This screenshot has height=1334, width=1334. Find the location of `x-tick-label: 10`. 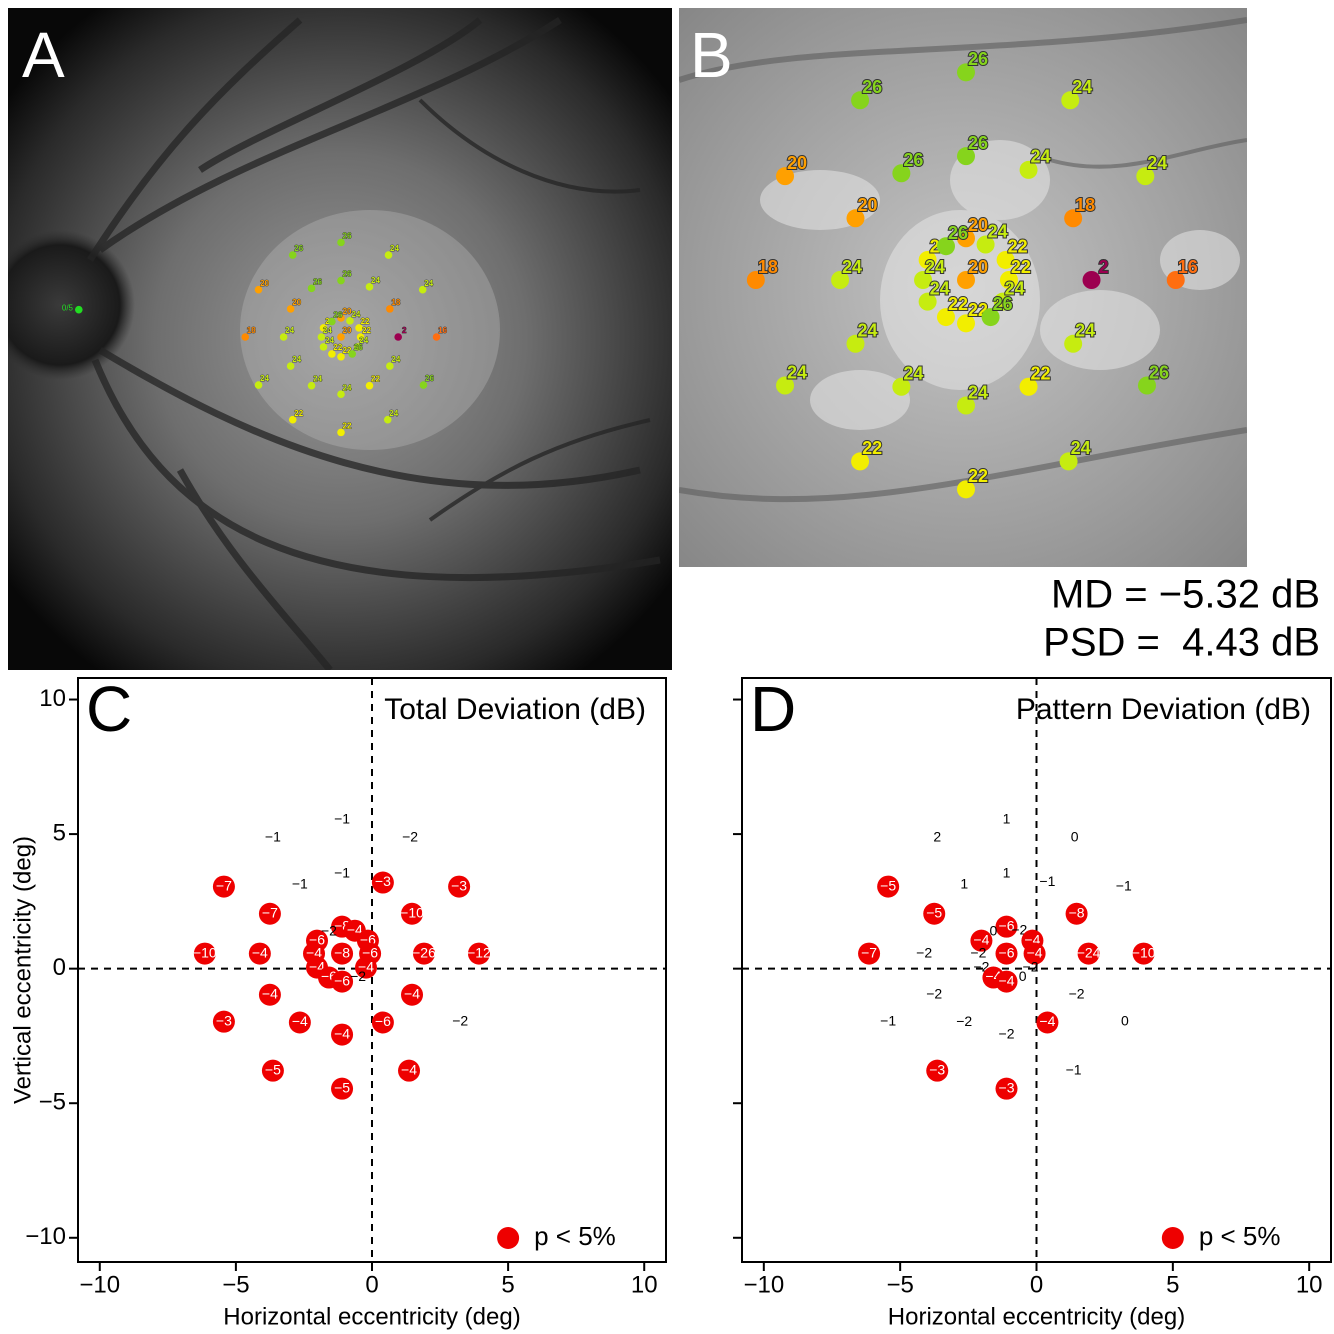

x-tick-label: 10 is located at coordinates (644, 1284).